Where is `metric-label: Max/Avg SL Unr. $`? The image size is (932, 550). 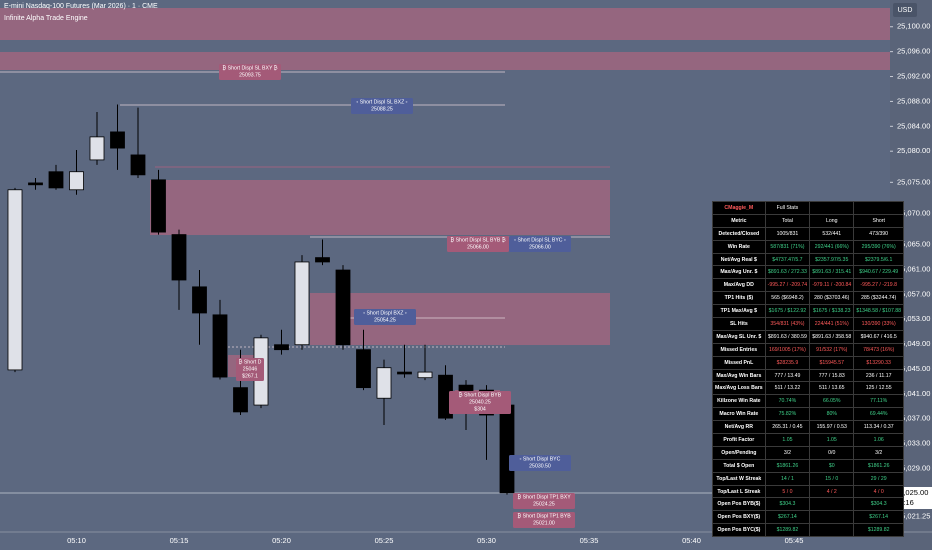
metric-label: Max/Avg SL Unr. $ is located at coordinates (739, 336).